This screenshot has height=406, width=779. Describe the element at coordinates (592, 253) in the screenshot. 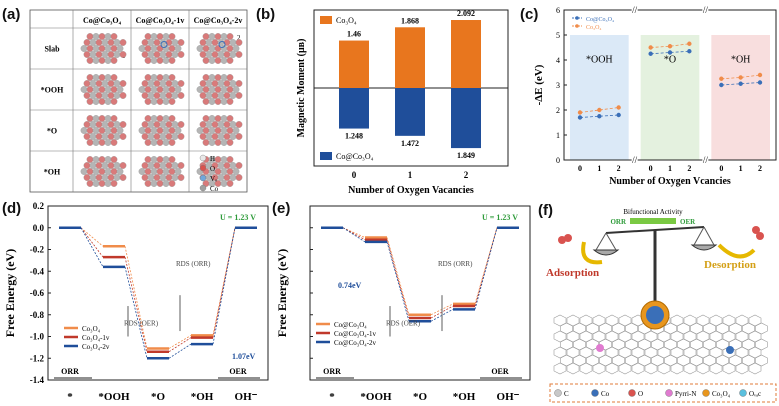

I see `adsorption-arrow` at that location.